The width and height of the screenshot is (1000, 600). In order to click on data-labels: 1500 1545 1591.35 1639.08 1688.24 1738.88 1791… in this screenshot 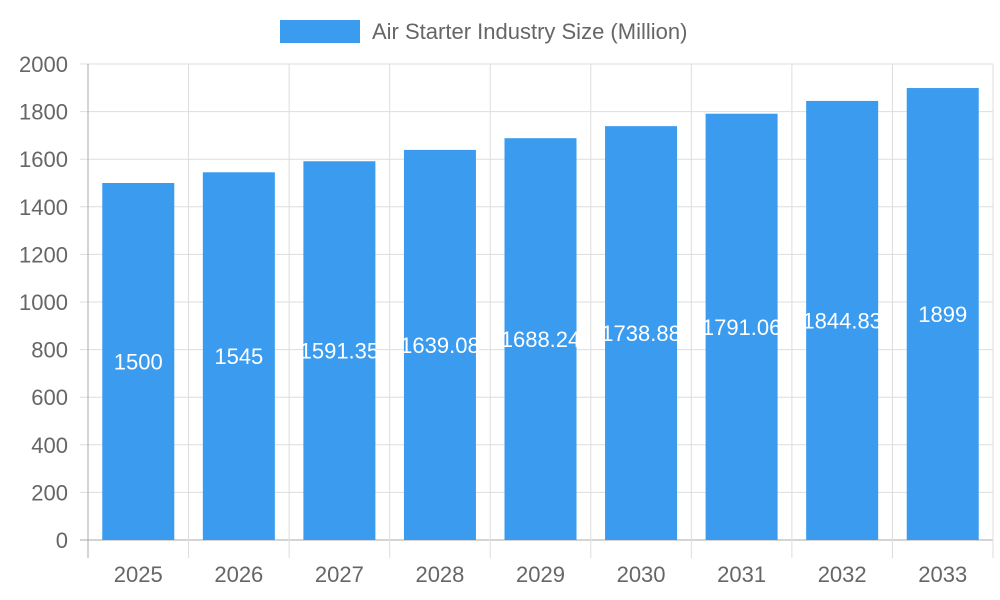, I will do `click(540, 338)`.